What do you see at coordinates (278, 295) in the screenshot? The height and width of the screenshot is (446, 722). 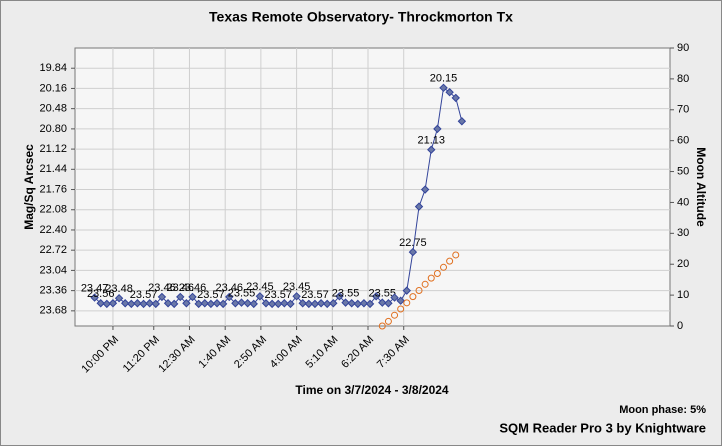 I see `data-label: 23.57` at bounding box center [278, 295].